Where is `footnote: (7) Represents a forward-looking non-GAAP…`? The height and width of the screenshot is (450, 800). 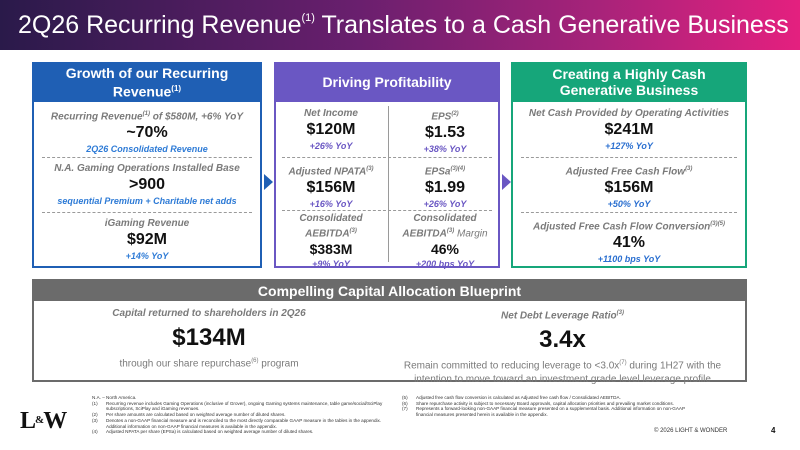 footnote: (7) Represents a forward-looking non-GAAP… is located at coordinates (552, 411).